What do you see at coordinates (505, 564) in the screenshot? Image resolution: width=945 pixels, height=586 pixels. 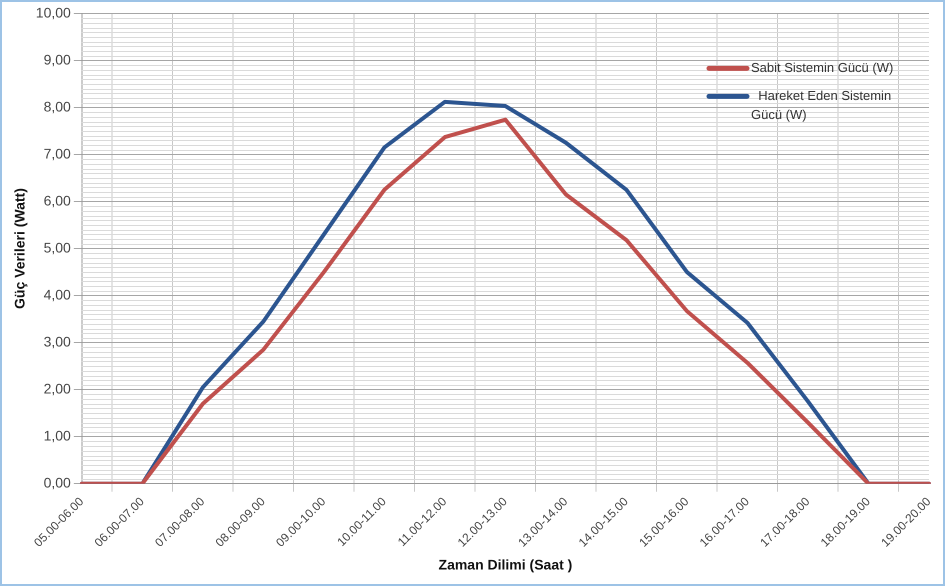 I see `x-axis-title: Zaman Dilimi (Saat )` at bounding box center [505, 564].